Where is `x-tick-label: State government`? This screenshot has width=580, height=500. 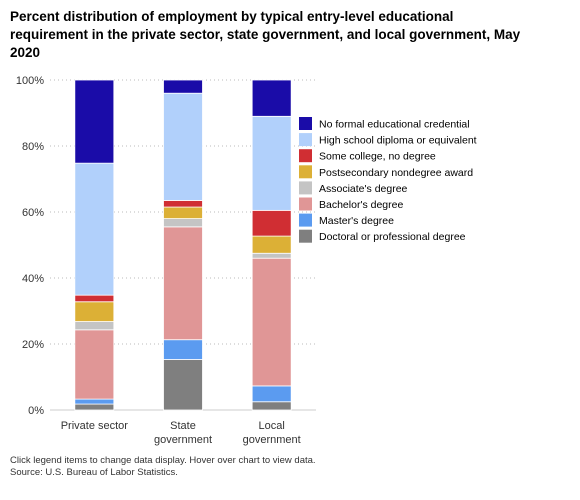 x-tick-label: State government is located at coordinates (183, 433).